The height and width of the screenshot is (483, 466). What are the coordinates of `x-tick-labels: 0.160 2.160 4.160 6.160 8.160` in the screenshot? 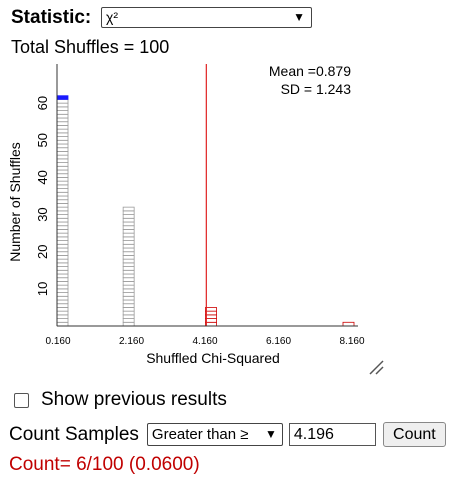 It's located at (204, 341).